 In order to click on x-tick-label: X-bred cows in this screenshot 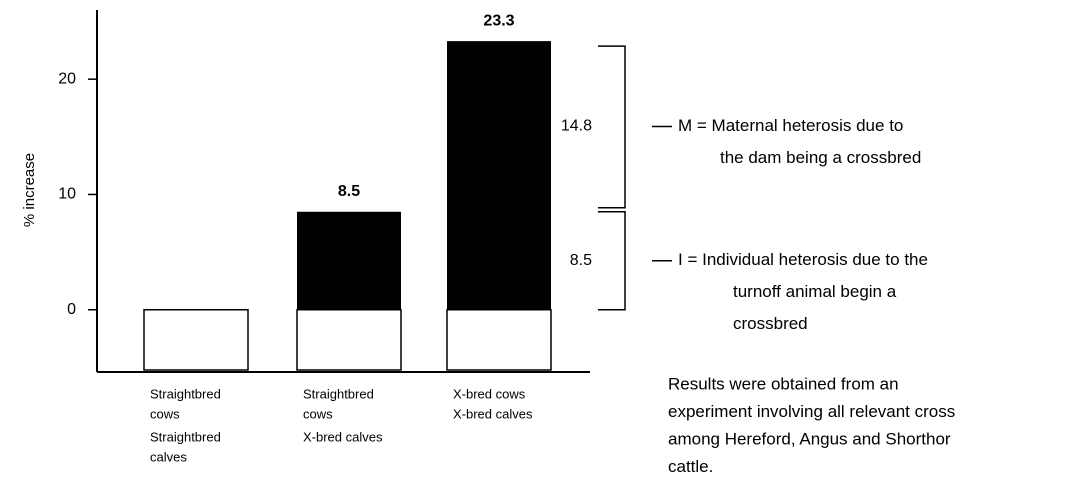, I will do `click(489, 393)`.